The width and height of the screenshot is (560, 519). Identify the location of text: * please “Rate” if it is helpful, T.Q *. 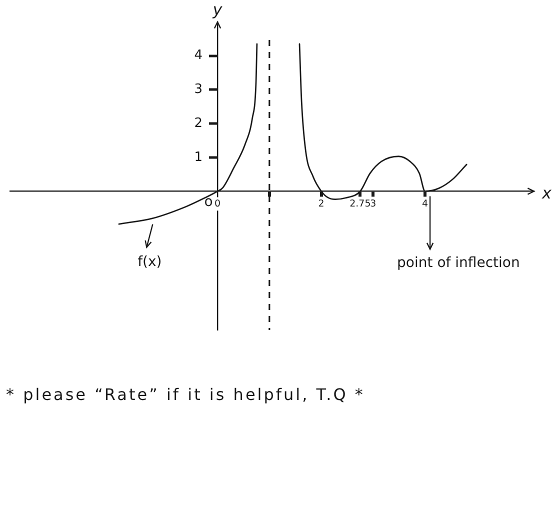
(185, 394).